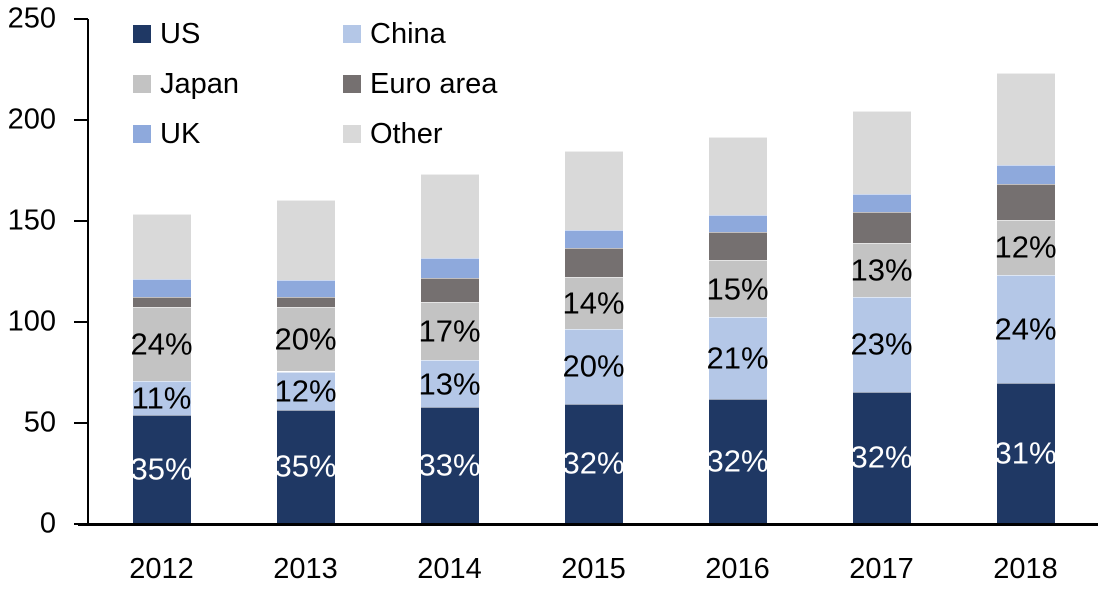 This screenshot has width=1102, height=598. What do you see at coordinates (593, 191) in the screenshot?
I see `bar-segment-other-2015` at bounding box center [593, 191].